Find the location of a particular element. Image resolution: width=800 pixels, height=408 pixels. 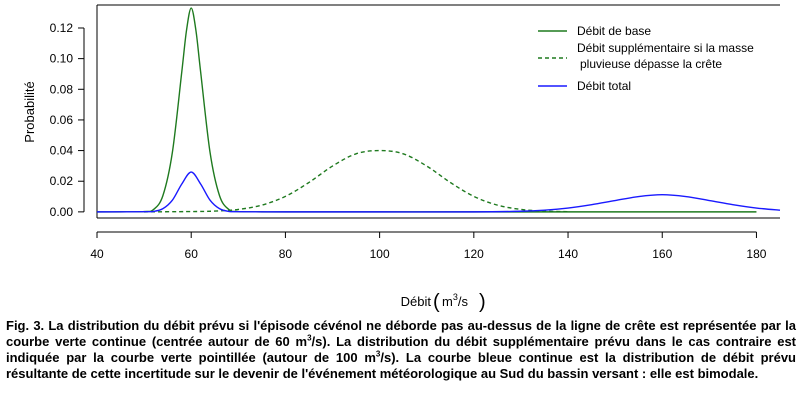

y-axis: 0.00 0.02 0.04 0.06 0.08 0.10 0.12 is located at coordinates (67, 120).